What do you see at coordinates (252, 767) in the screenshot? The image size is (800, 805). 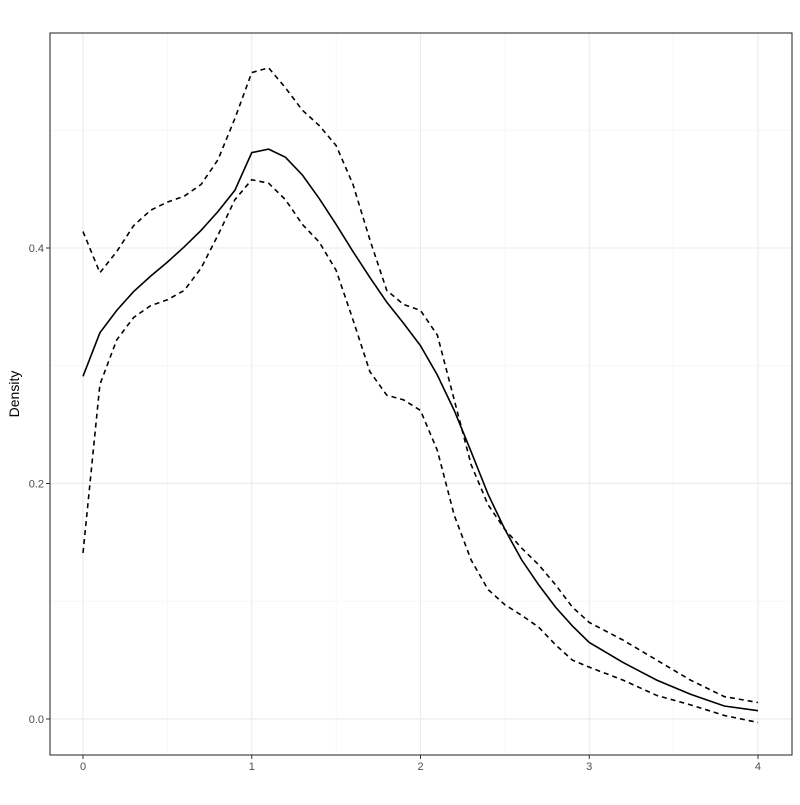 I see `x-tick-label: 1` at bounding box center [252, 767].